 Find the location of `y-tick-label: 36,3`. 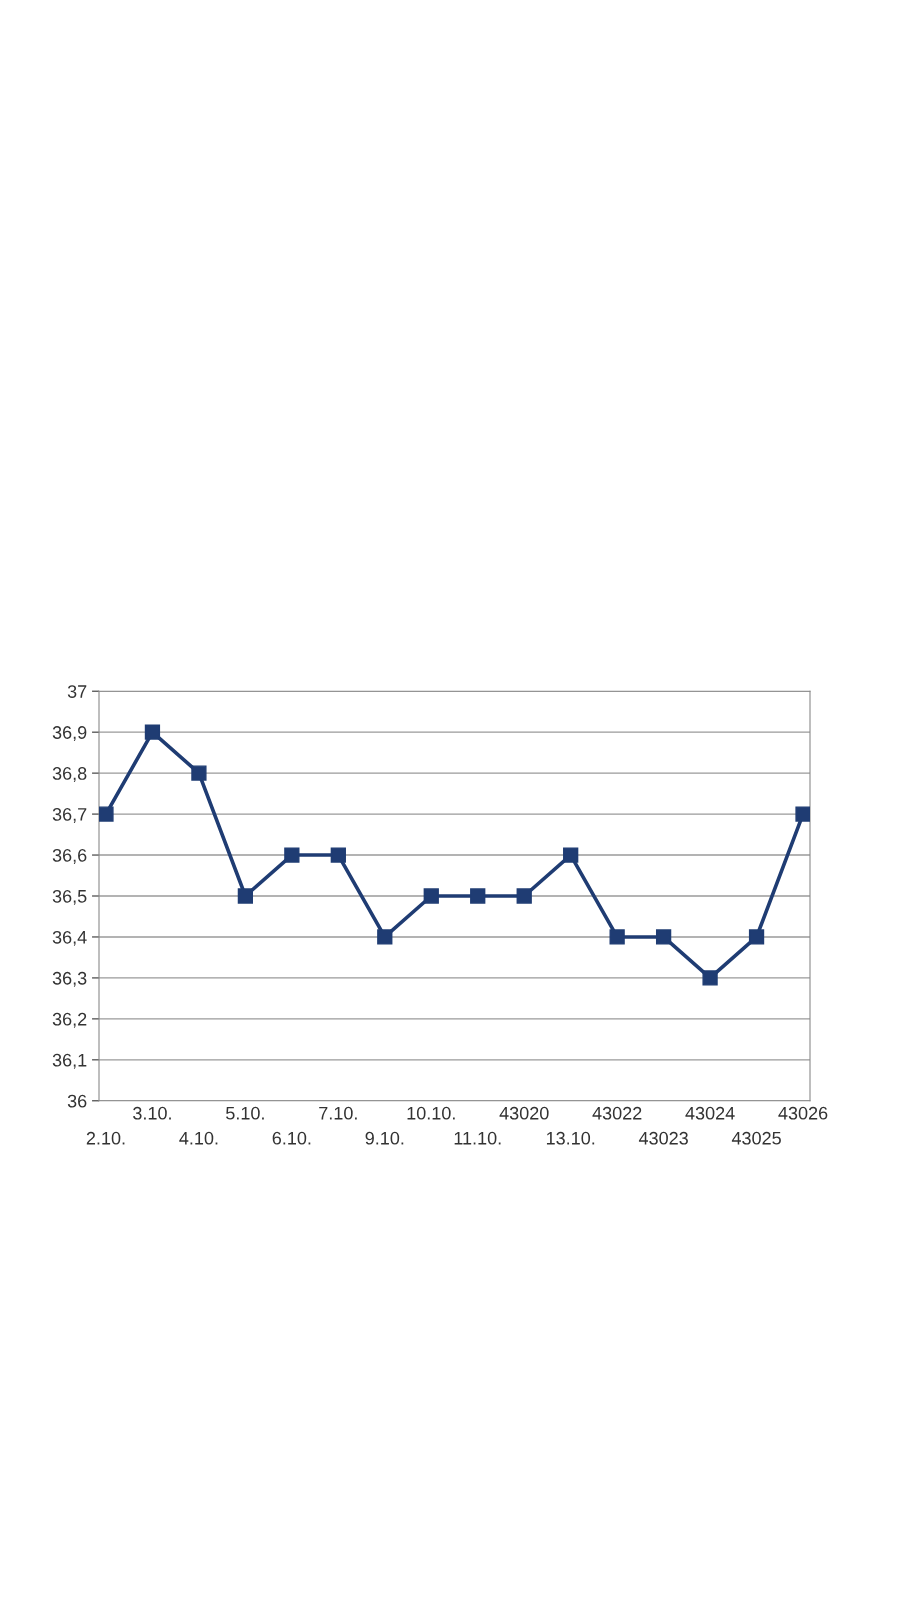

y-tick-label: 36,3 is located at coordinates (69, 979).